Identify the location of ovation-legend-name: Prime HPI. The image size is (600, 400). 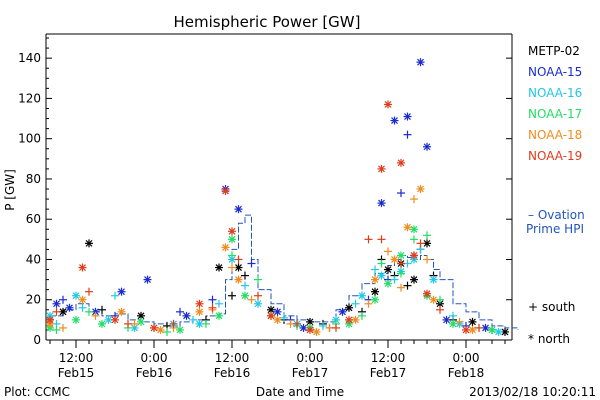
(555, 229).